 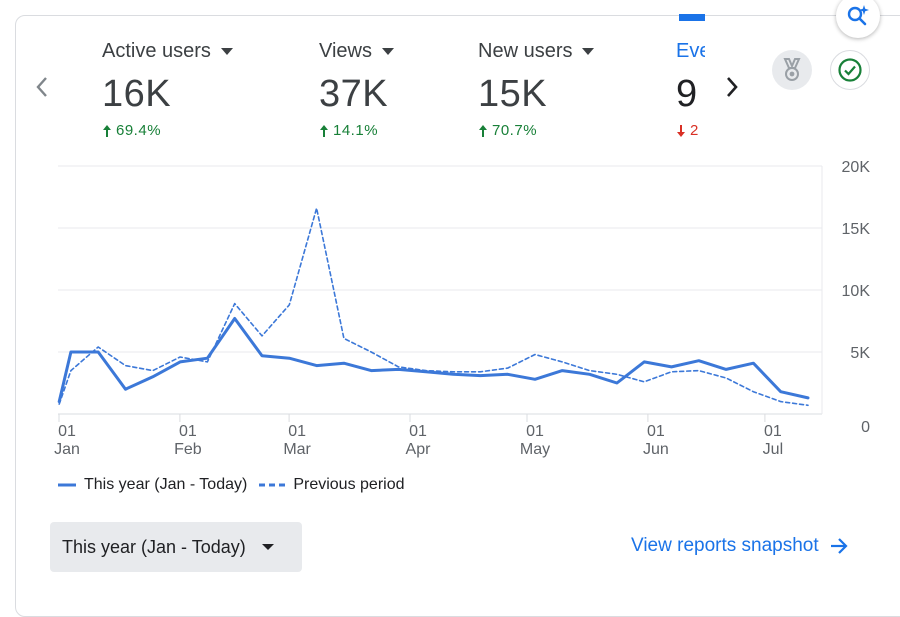 What do you see at coordinates (399, 89) in the screenshot?
I see `metric-tab-views: Views 37K 14.1%` at bounding box center [399, 89].